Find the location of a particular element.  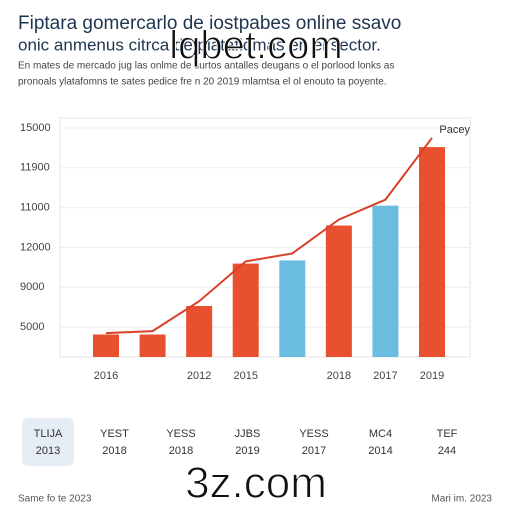

highlight-box is located at coordinates (48, 442).